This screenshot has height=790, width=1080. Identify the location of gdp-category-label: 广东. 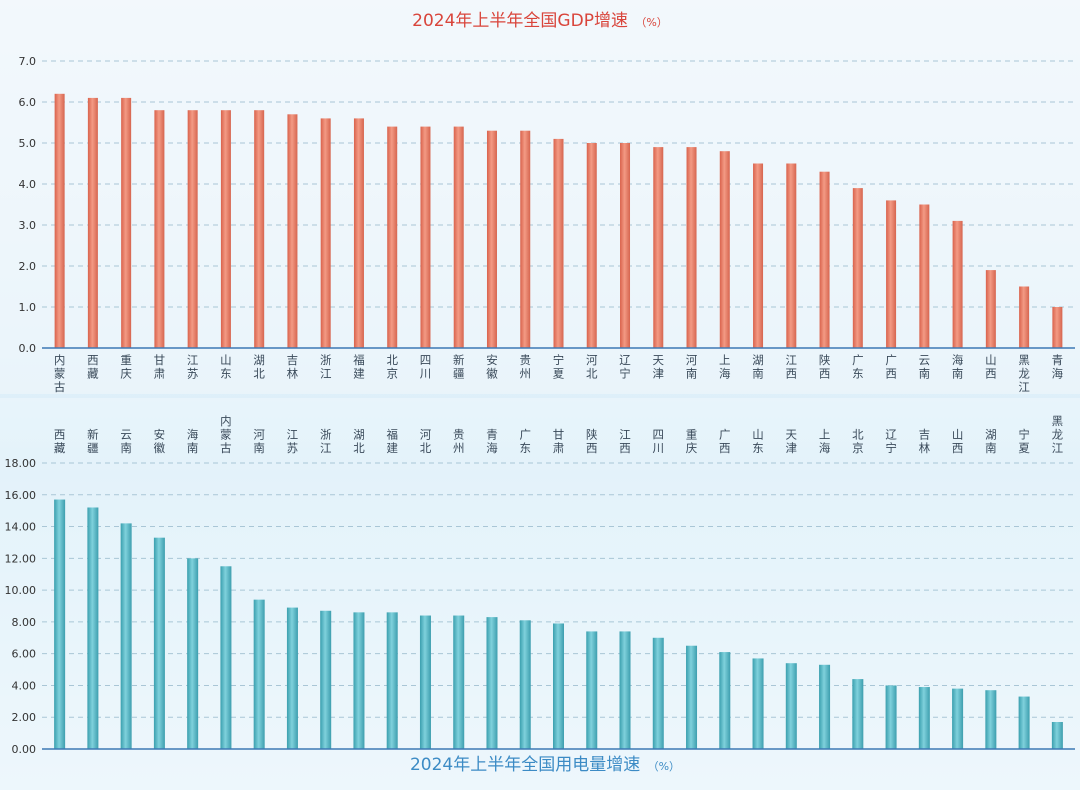
(858, 367).